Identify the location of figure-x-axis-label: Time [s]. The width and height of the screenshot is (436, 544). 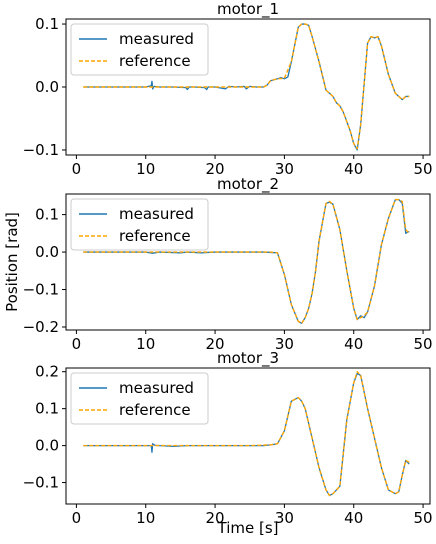
(248, 528).